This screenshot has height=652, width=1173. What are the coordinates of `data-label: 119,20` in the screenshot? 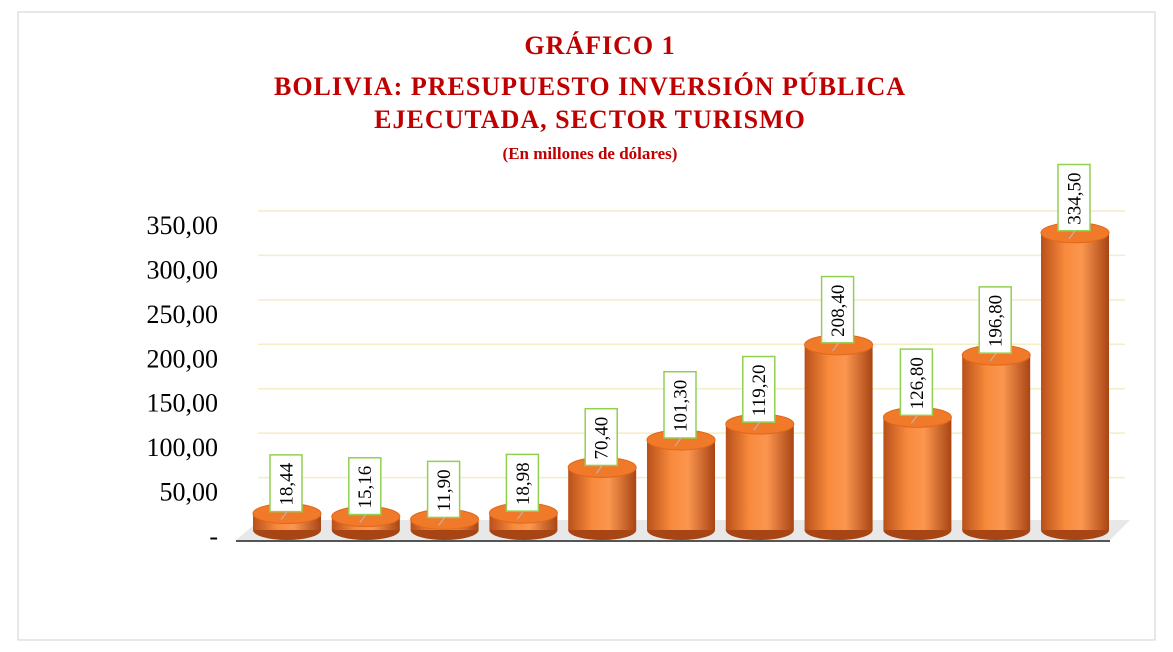 It's located at (759, 391).